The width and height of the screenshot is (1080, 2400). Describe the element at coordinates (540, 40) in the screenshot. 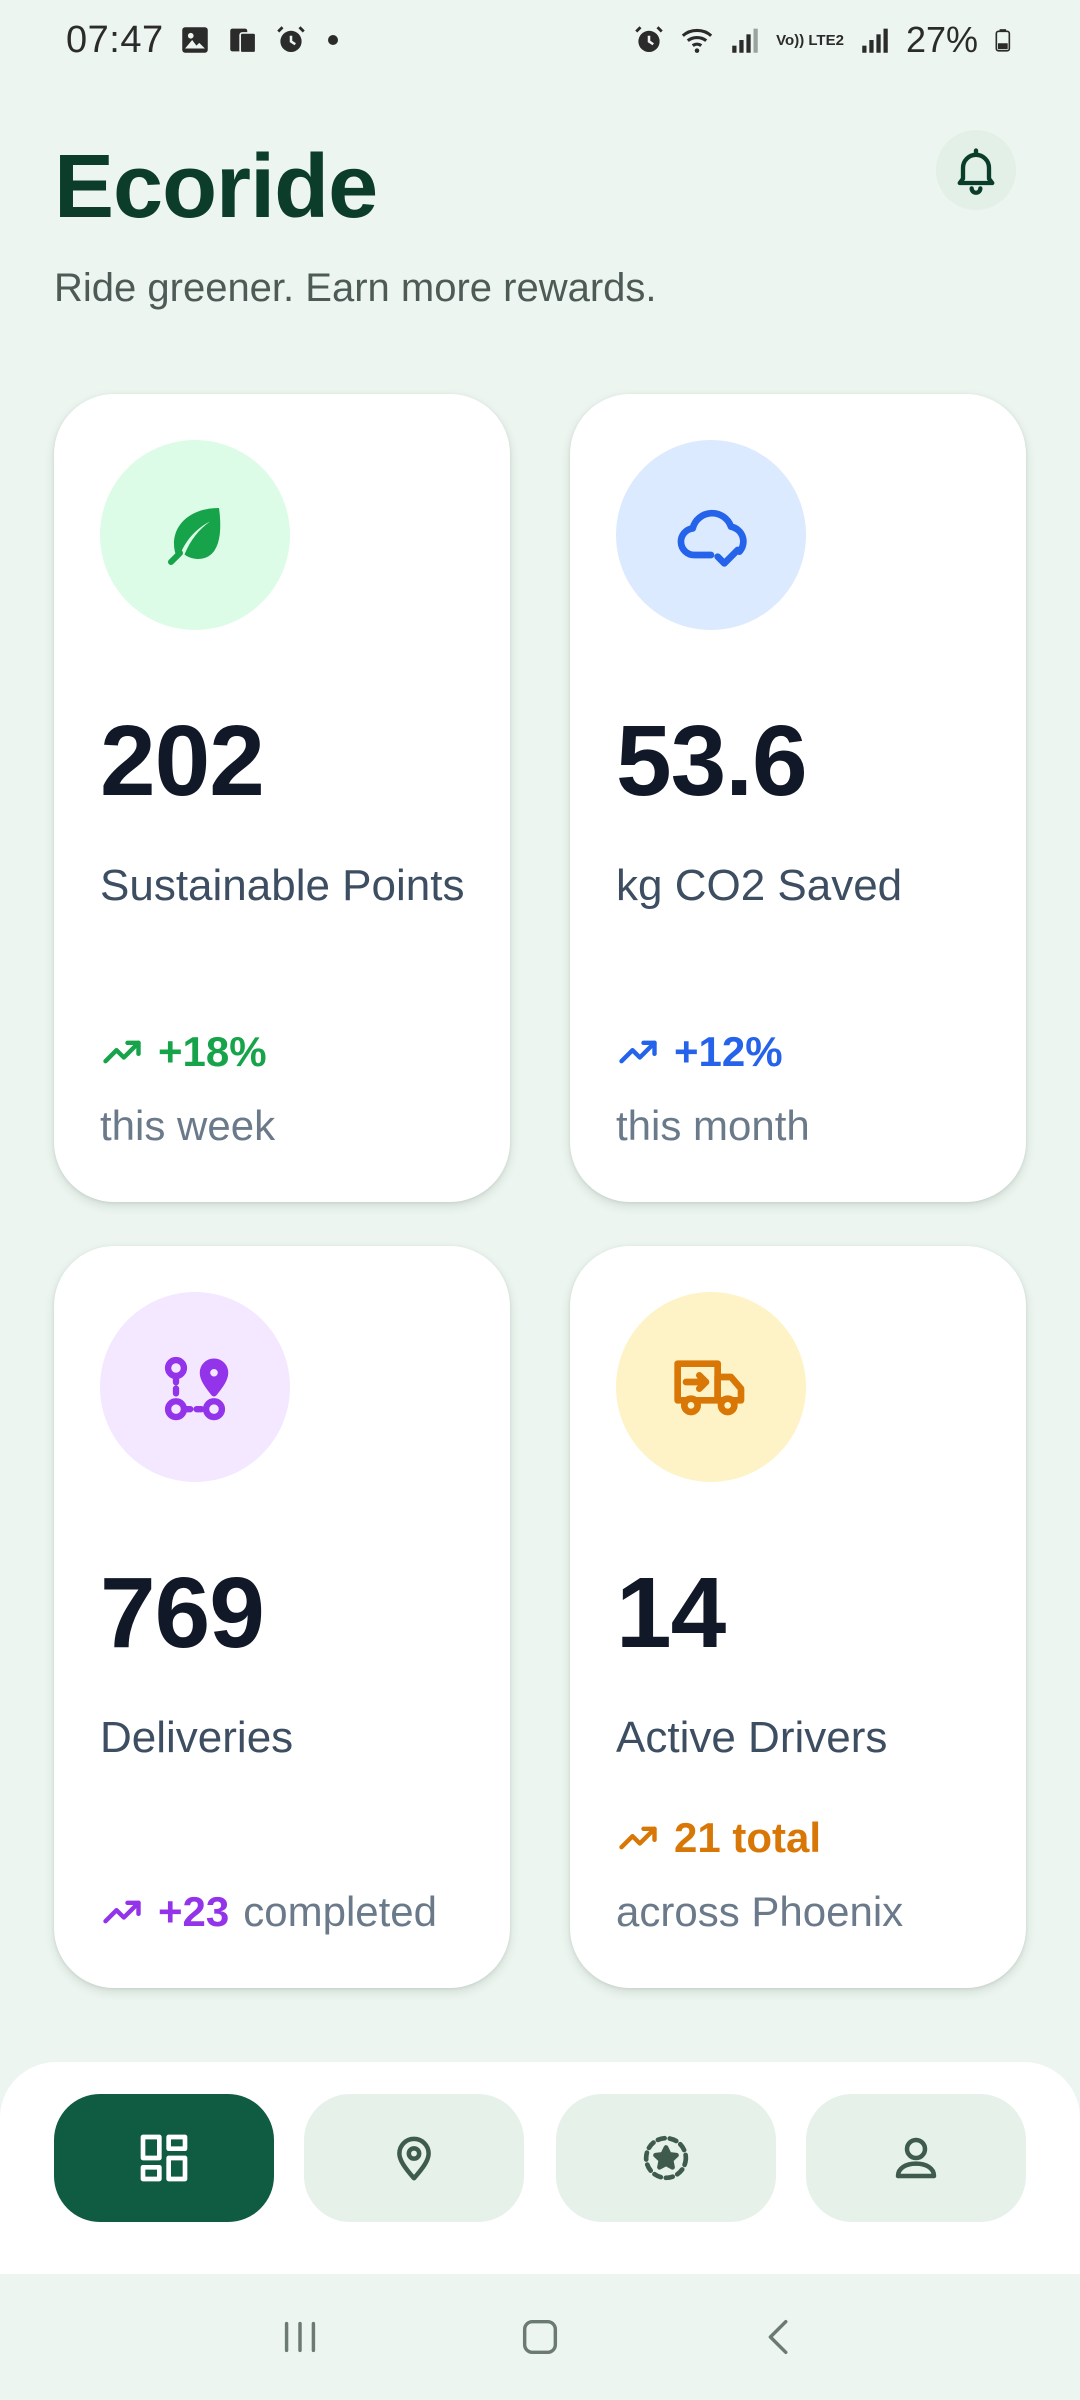

I see `status-bar: 07:47` at that location.